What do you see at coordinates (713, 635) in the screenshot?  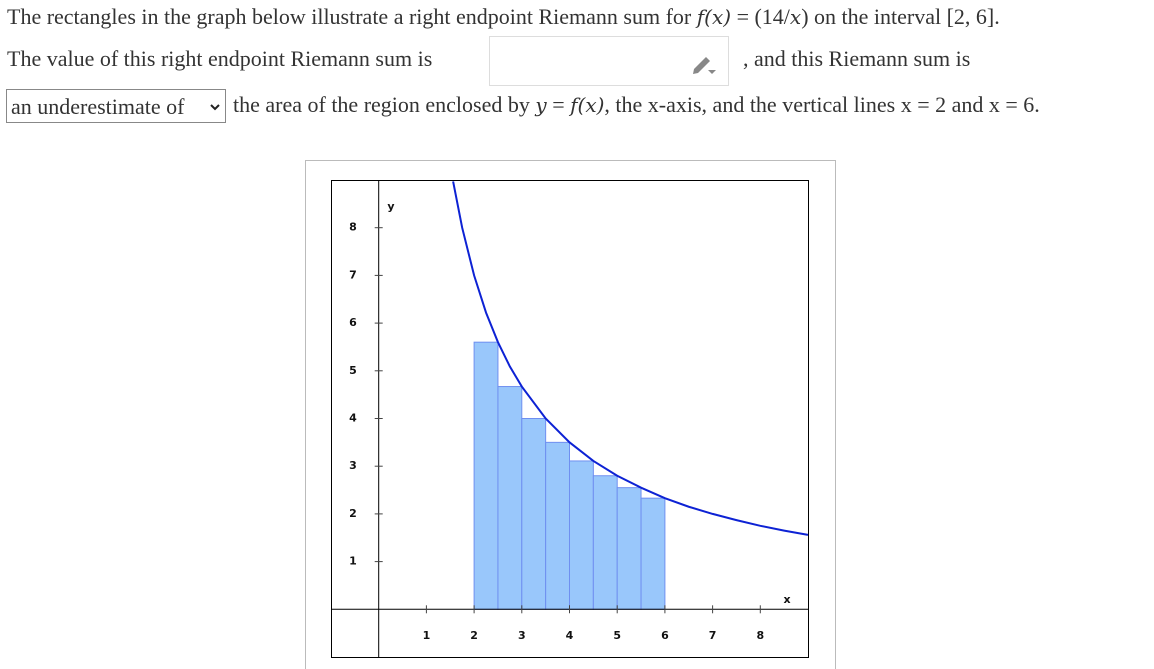 I see `x-tick-label: 7` at bounding box center [713, 635].